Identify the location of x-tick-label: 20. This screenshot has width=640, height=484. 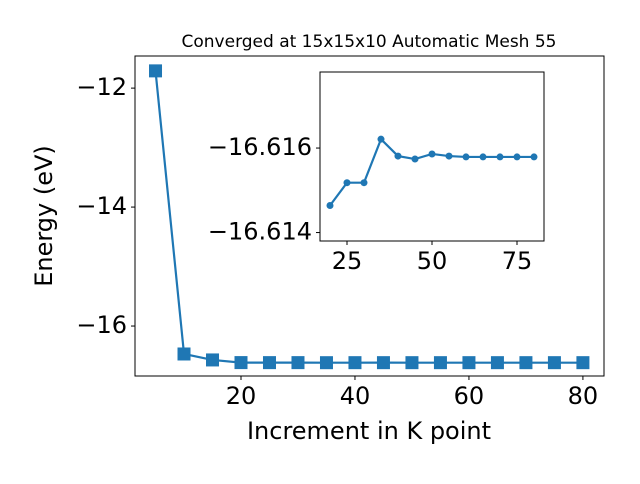
(241, 396).